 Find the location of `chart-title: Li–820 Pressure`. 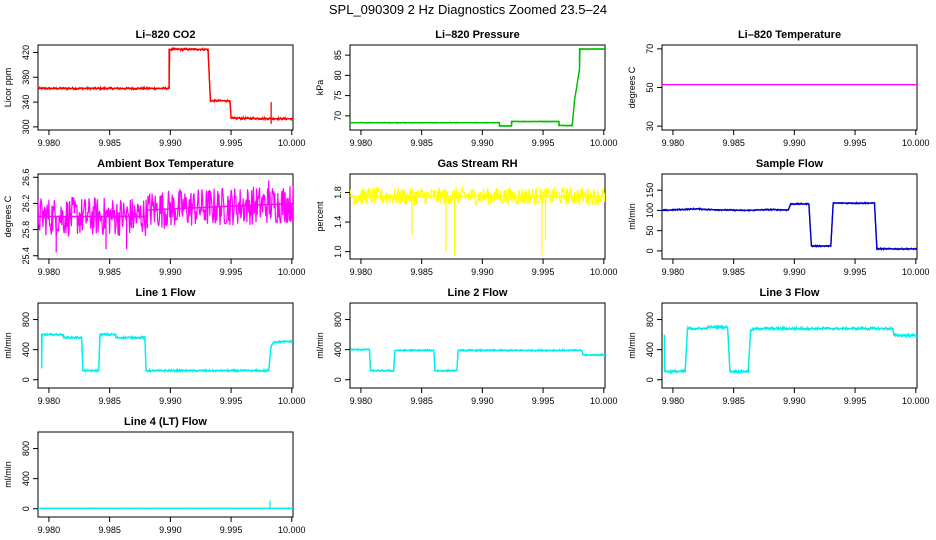

chart-title: Li–820 Pressure is located at coordinates (477, 35).